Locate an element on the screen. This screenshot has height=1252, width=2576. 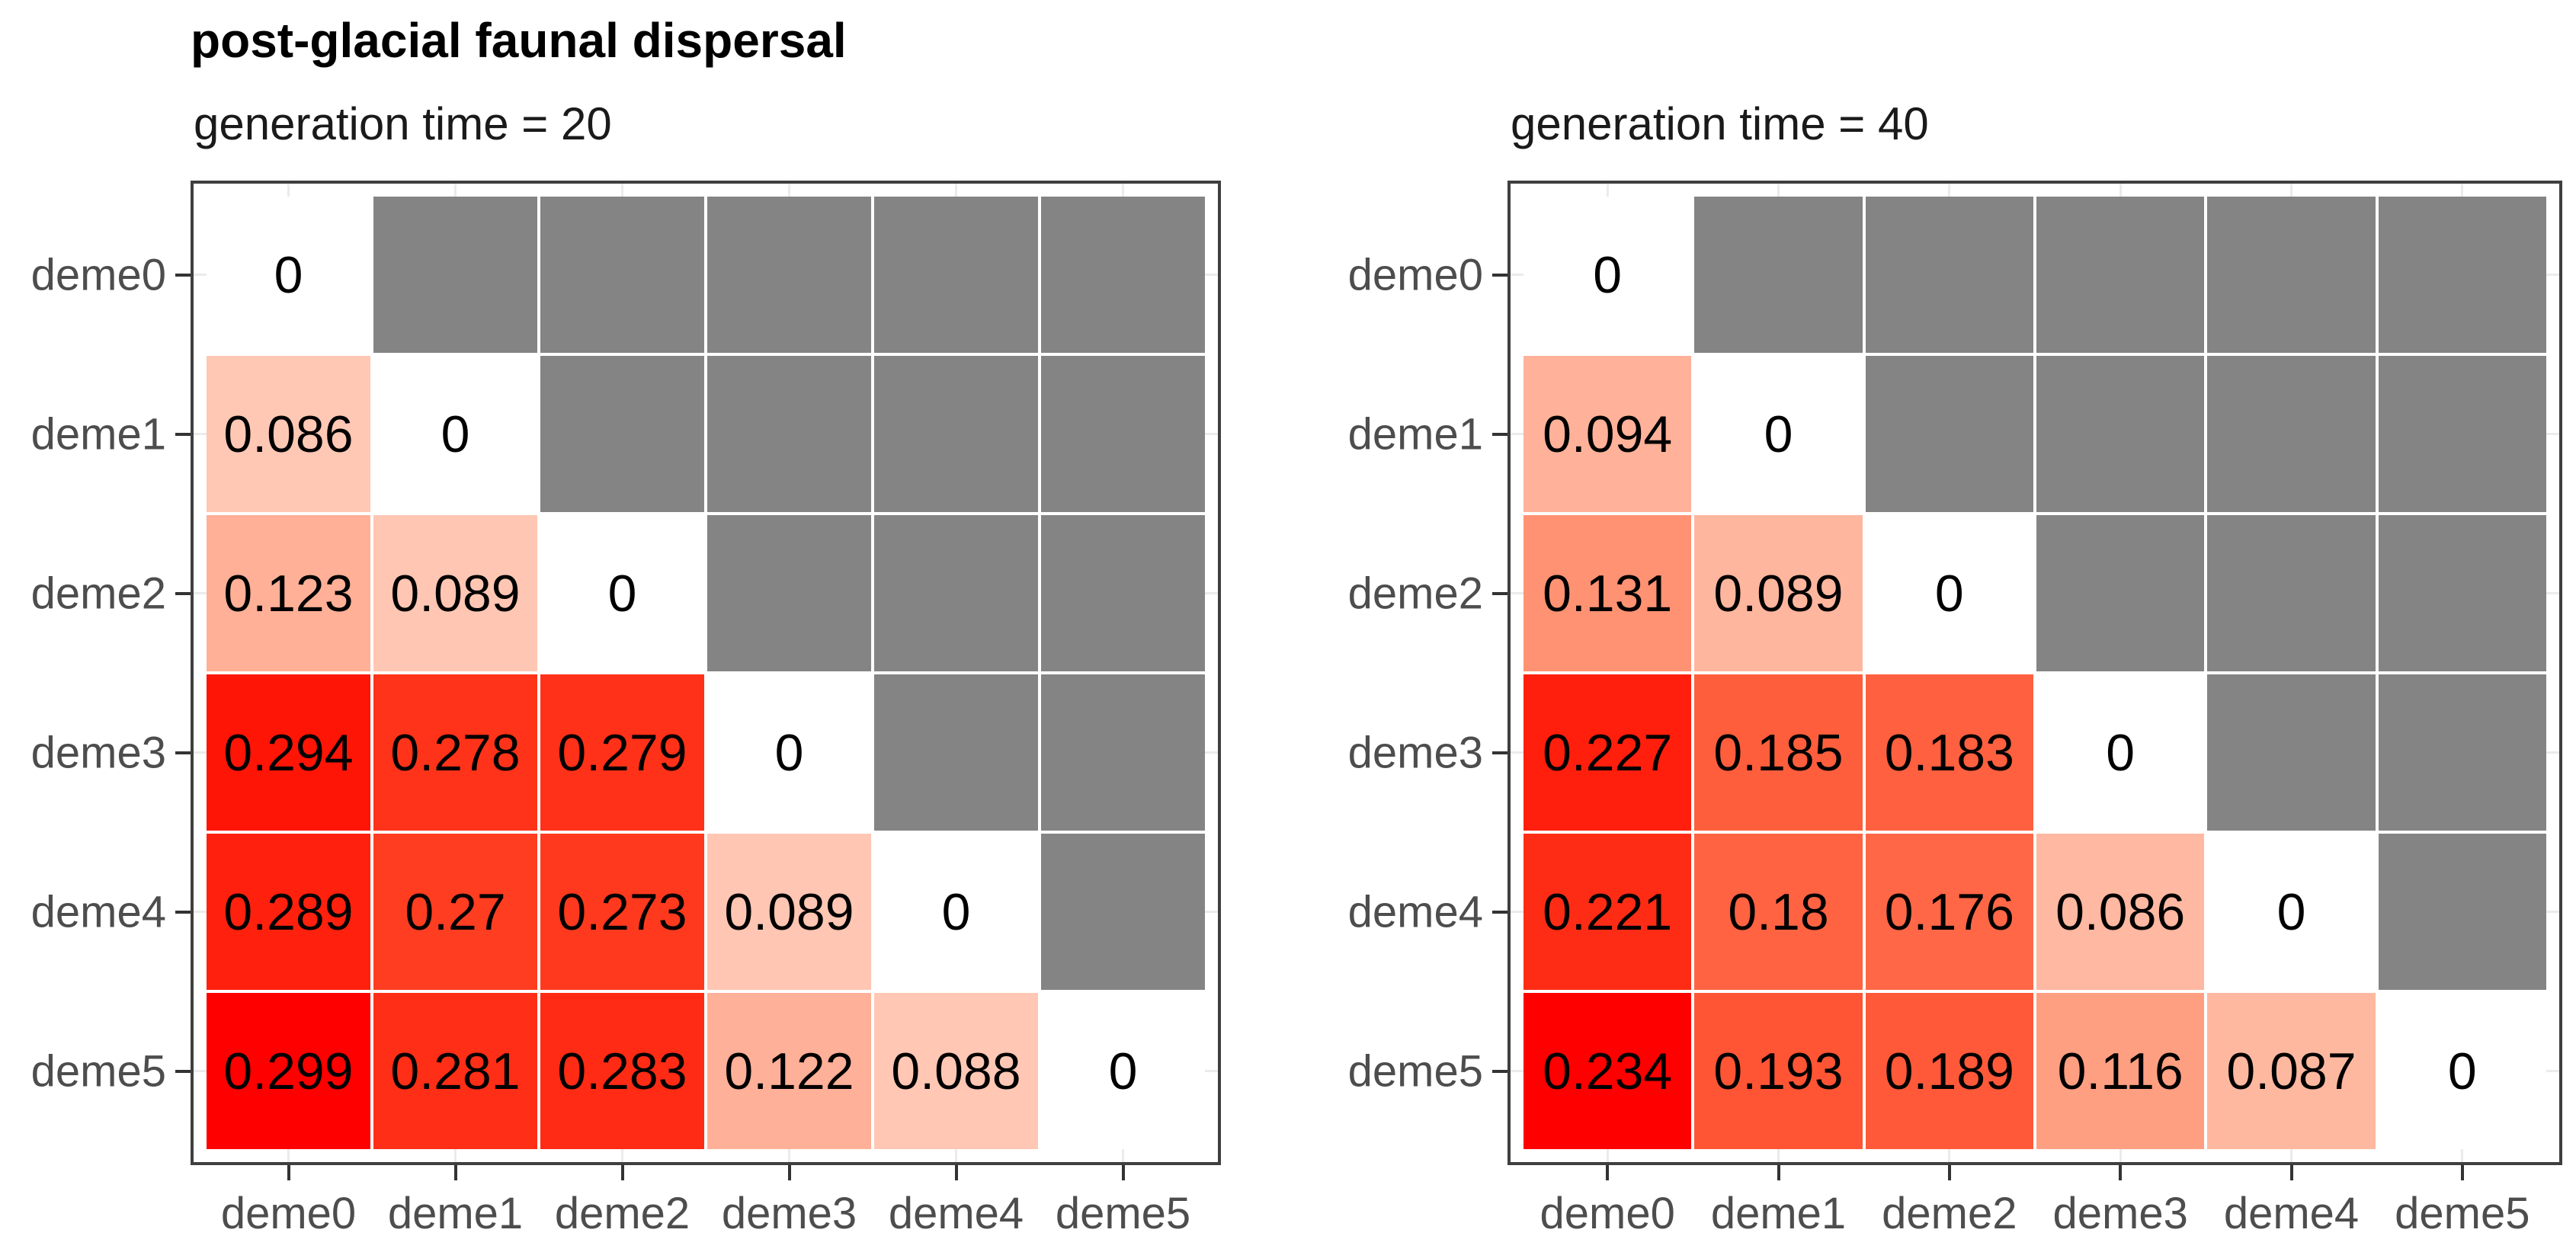
cell-value: 0.086 is located at coordinates (288, 434).